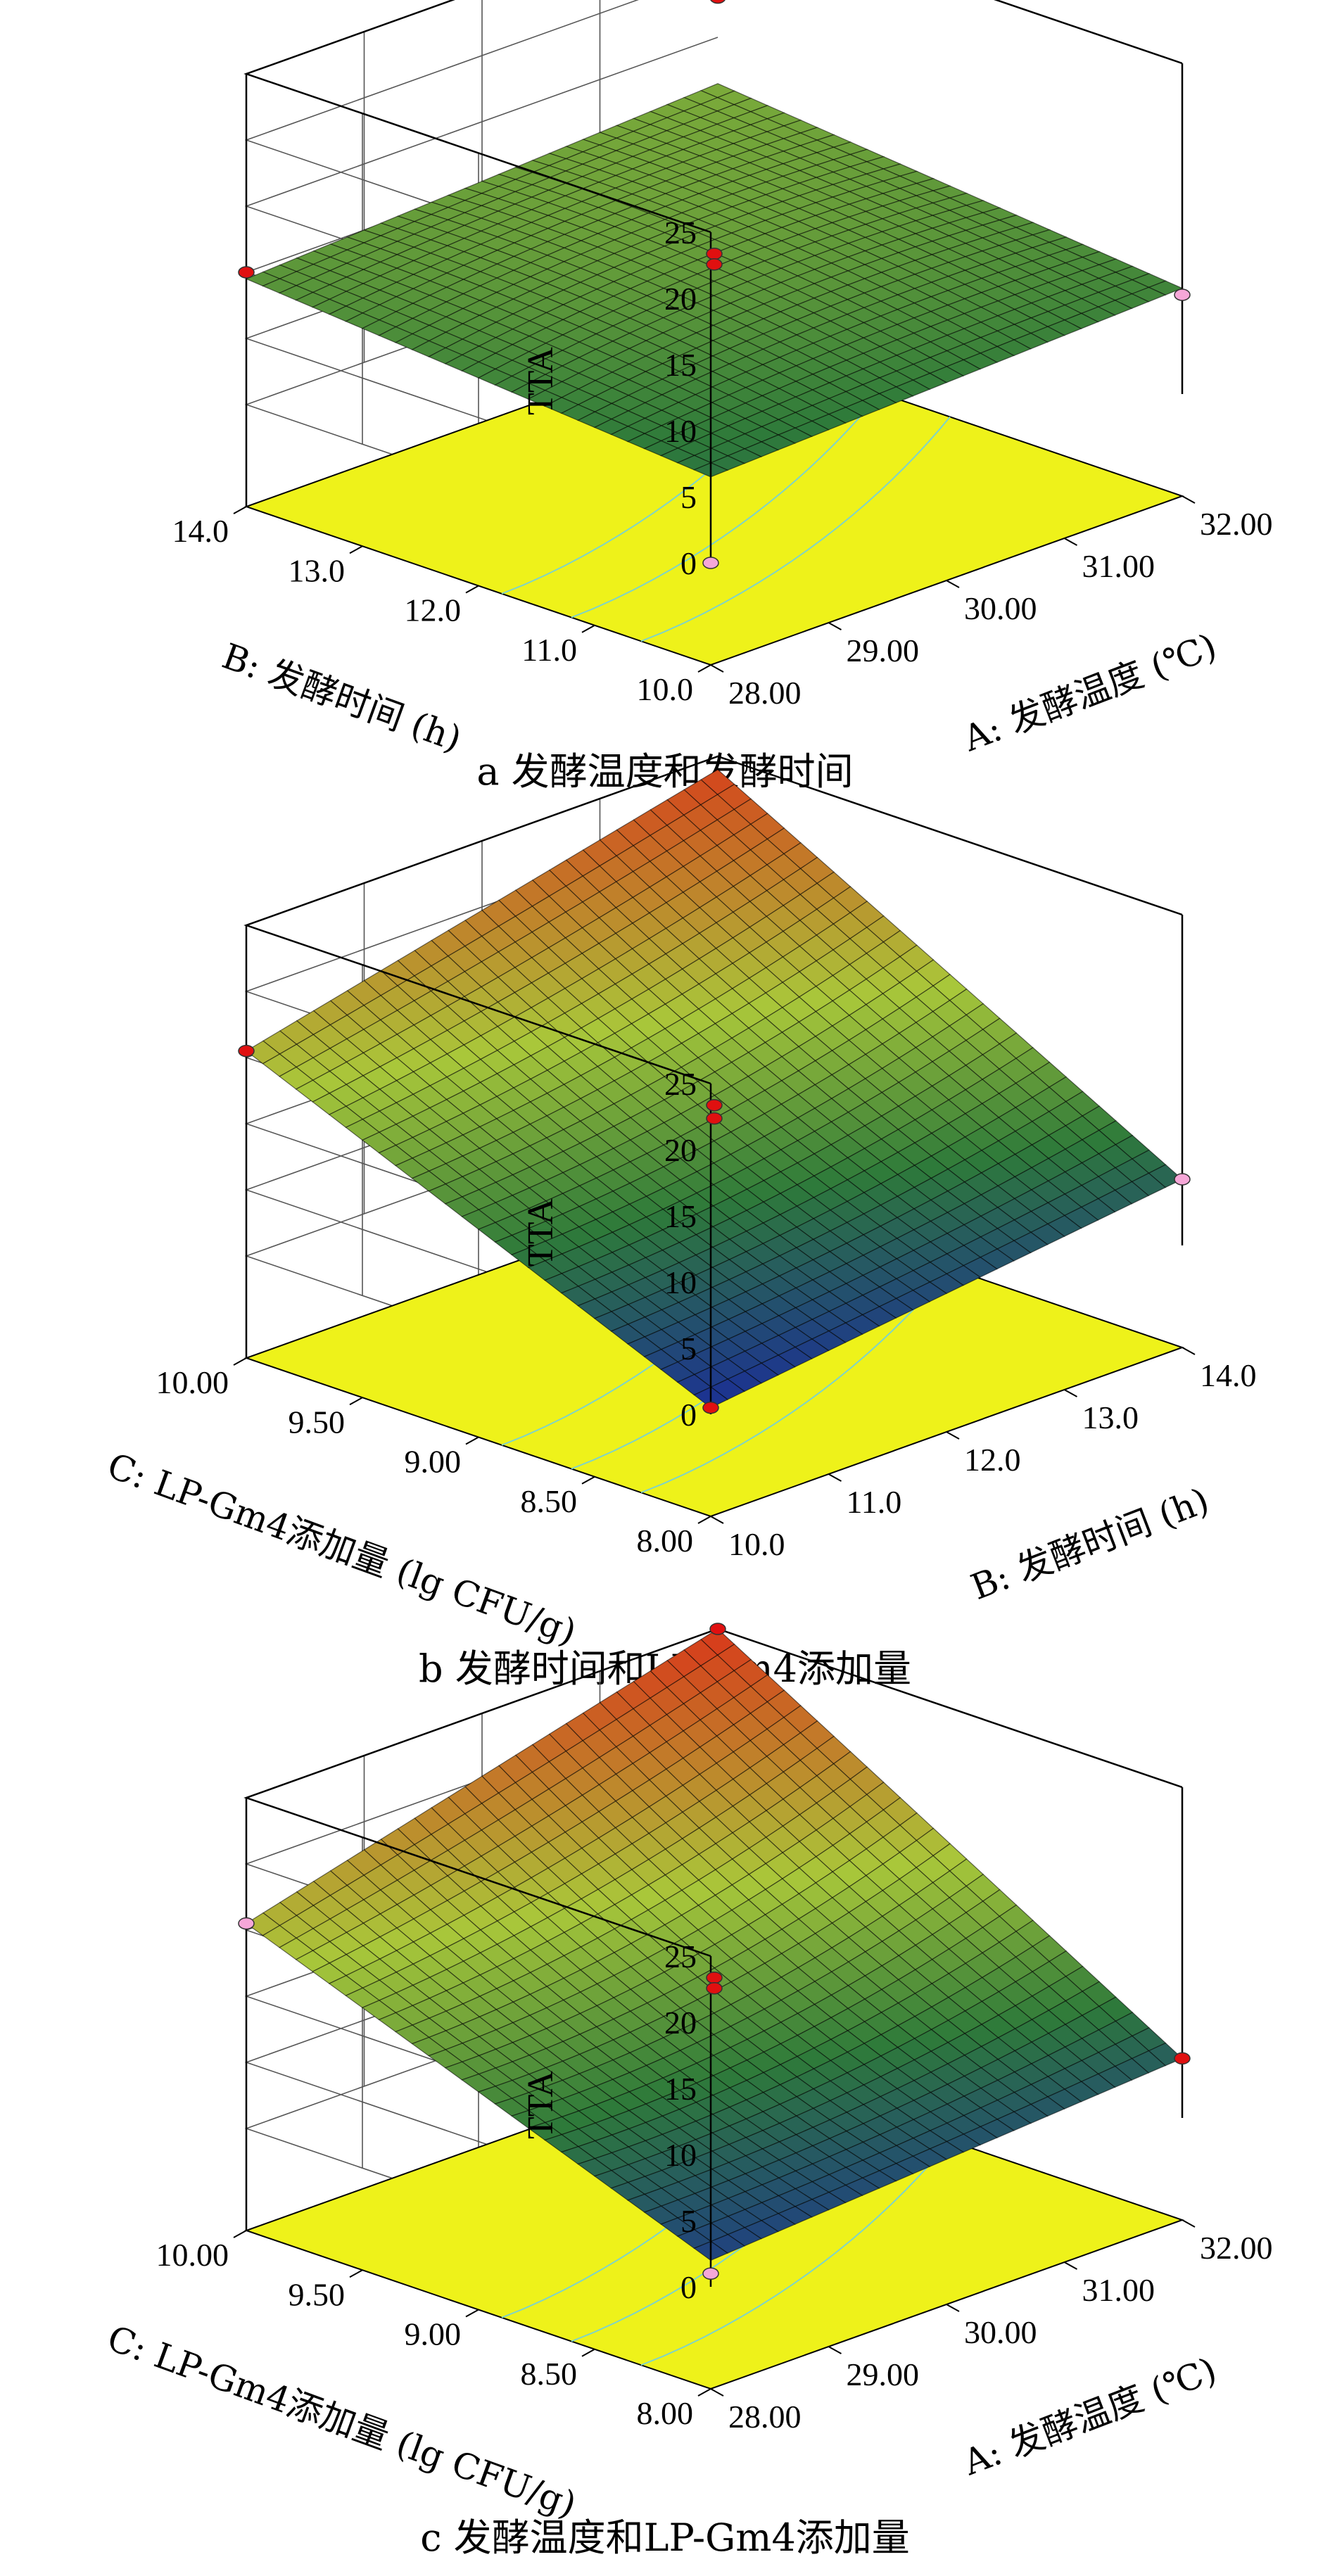  What do you see at coordinates (680, 1956) in the screenshot?
I see `z-tick-label: 25` at bounding box center [680, 1956].